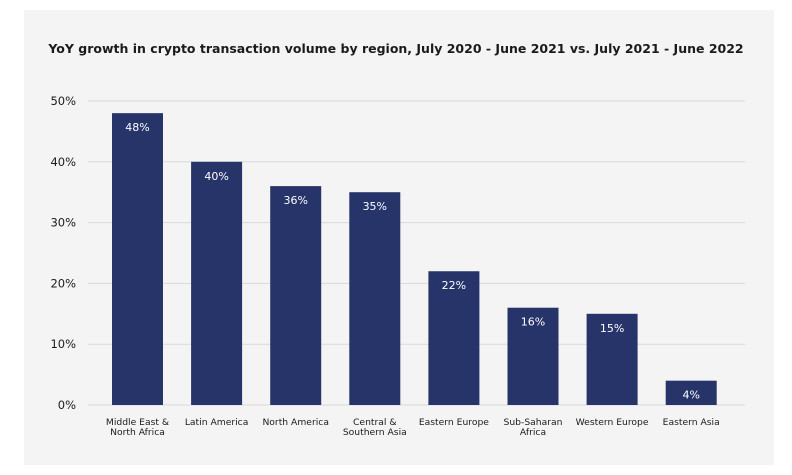 This screenshot has width=792, height=475. What do you see at coordinates (612, 422) in the screenshot?
I see `x-tick-label: Western Europe` at bounding box center [612, 422].